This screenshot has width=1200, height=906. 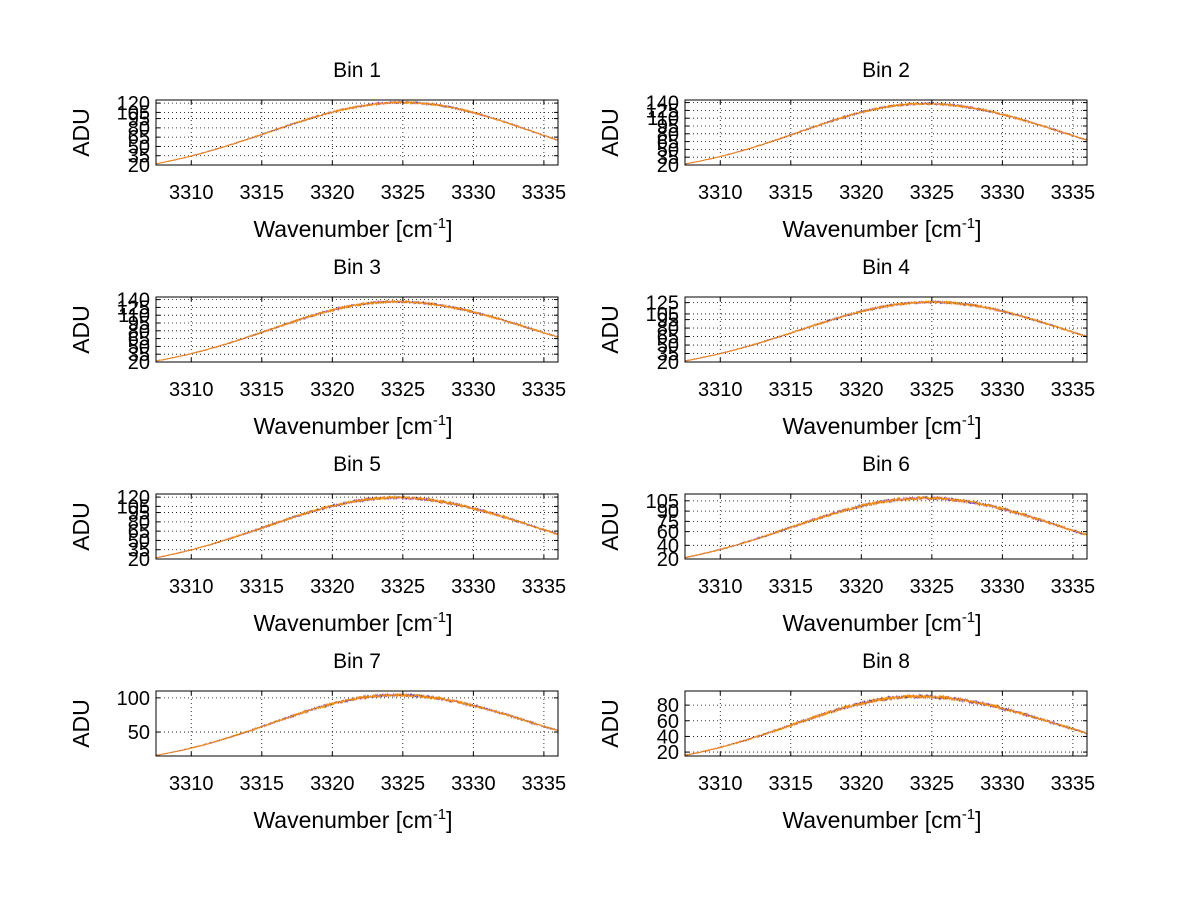 What do you see at coordinates (357, 464) in the screenshot?
I see `subplot-title: Bin 5` at bounding box center [357, 464].